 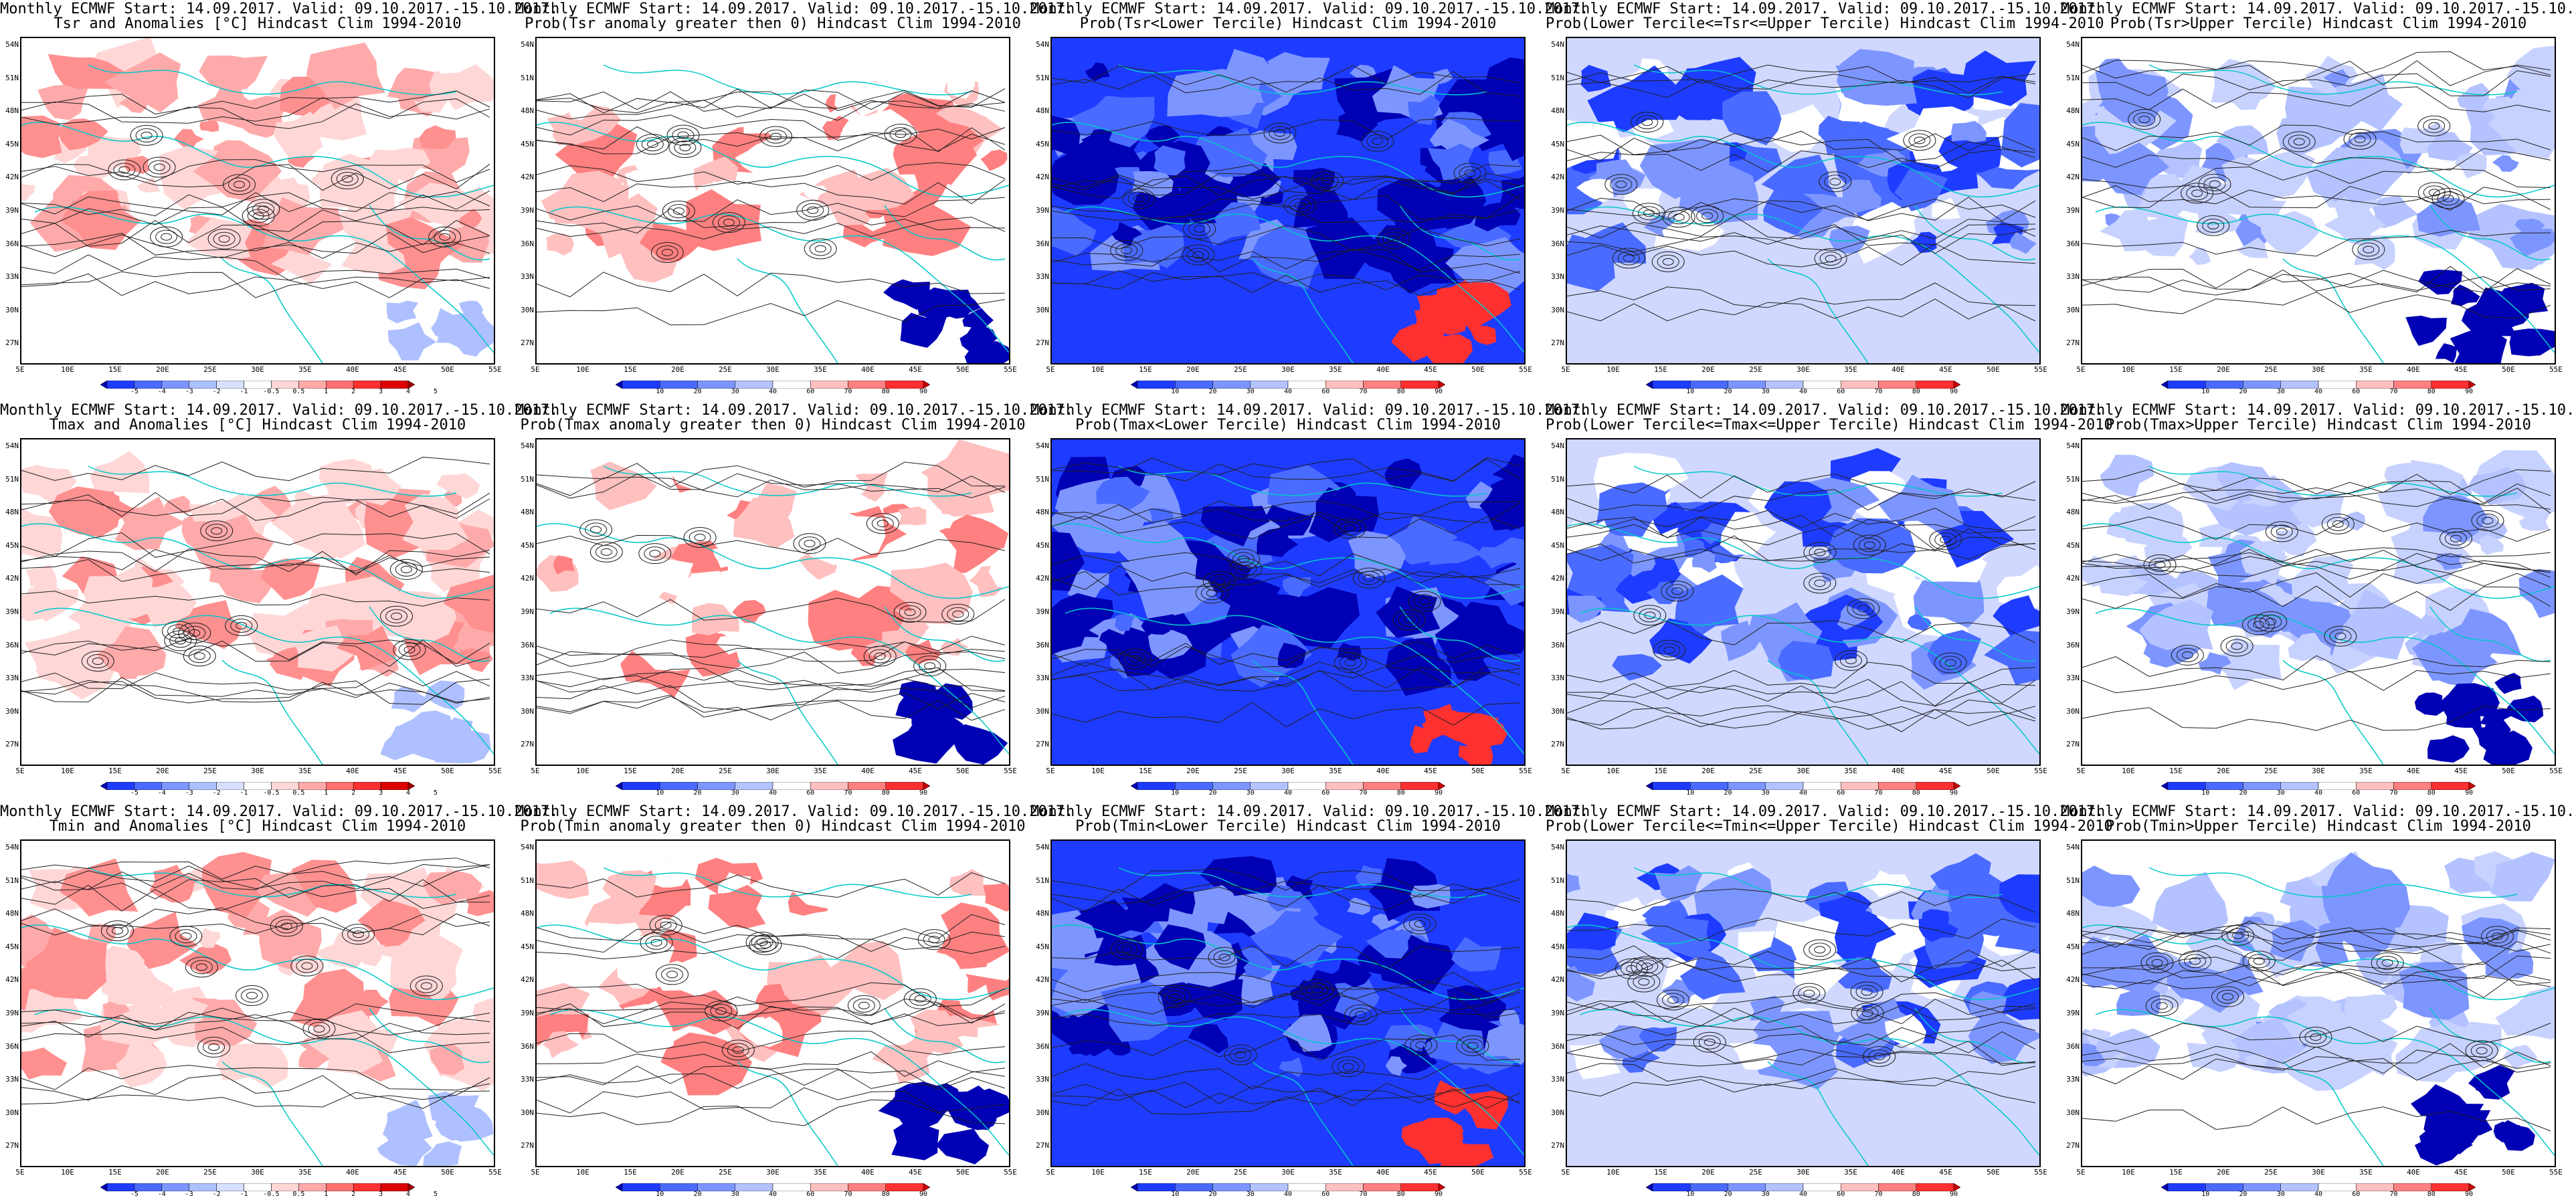 I want to click on longitude-label: 5E, so click(x=1565, y=771).